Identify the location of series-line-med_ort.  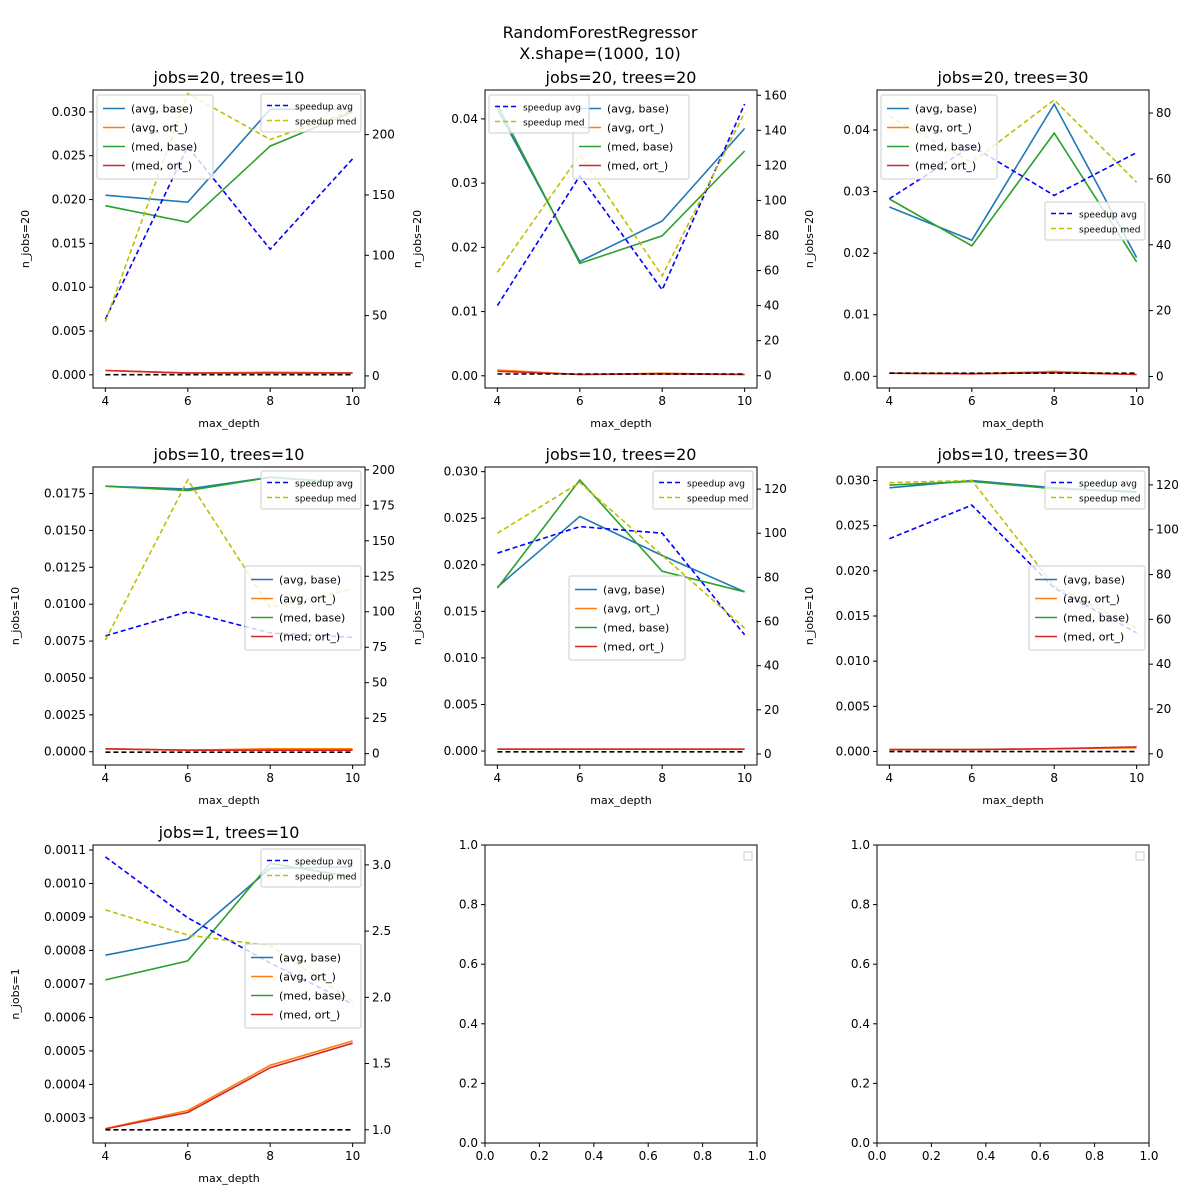
(1013, 748).